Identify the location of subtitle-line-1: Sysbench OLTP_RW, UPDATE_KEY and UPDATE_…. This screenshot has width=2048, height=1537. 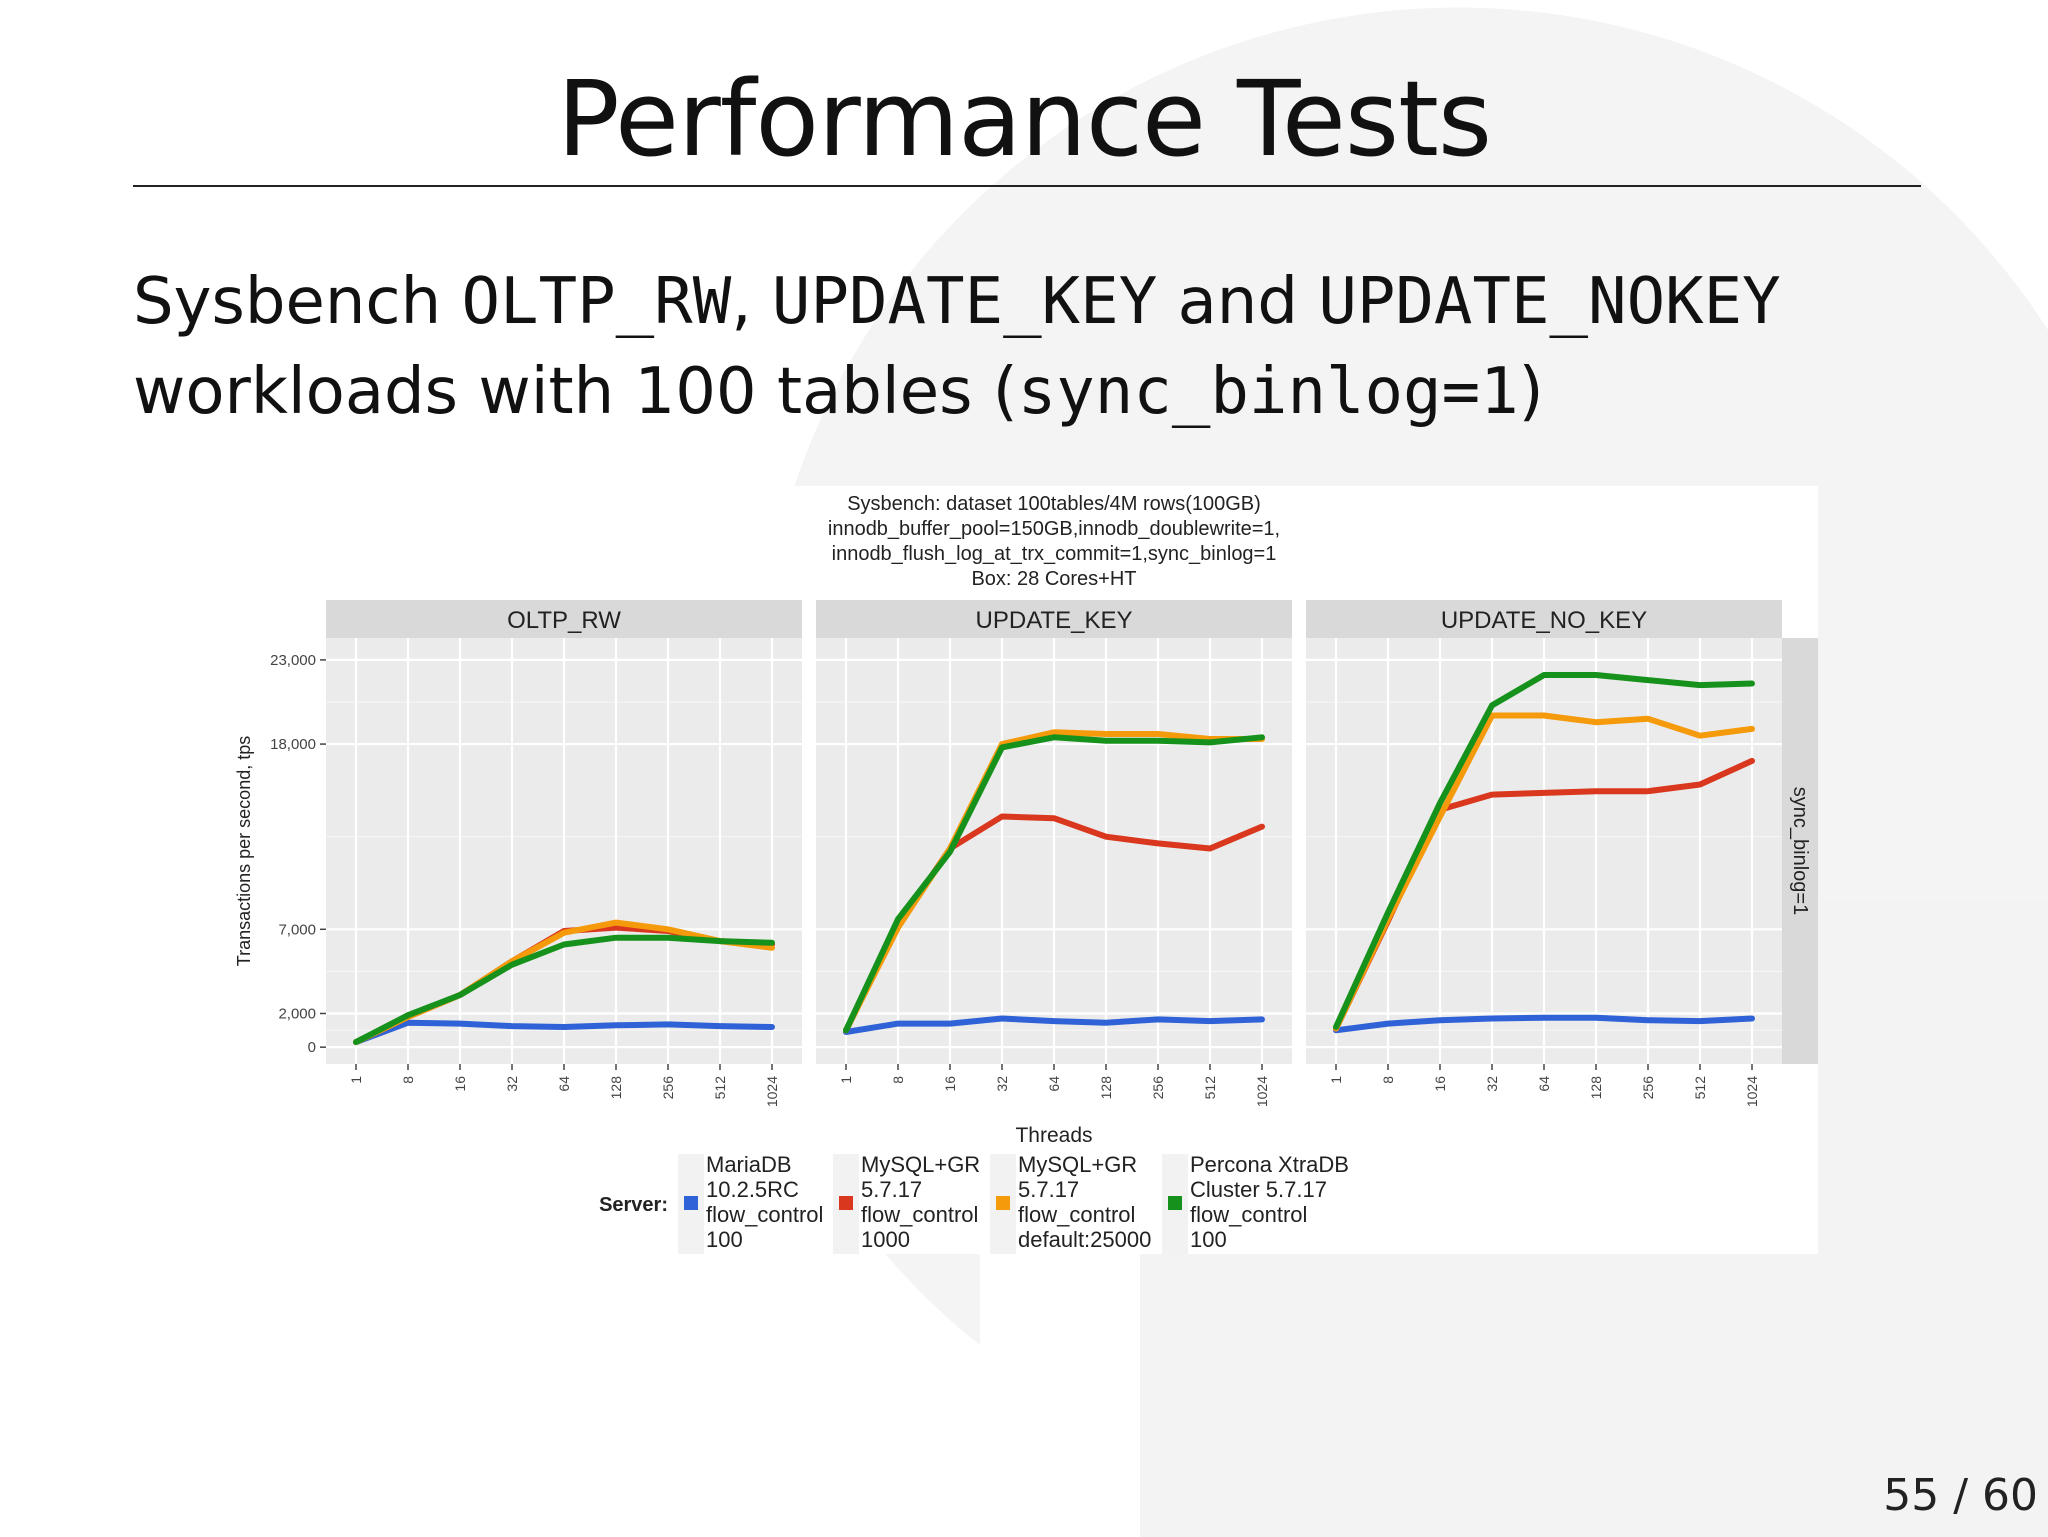
(957, 302).